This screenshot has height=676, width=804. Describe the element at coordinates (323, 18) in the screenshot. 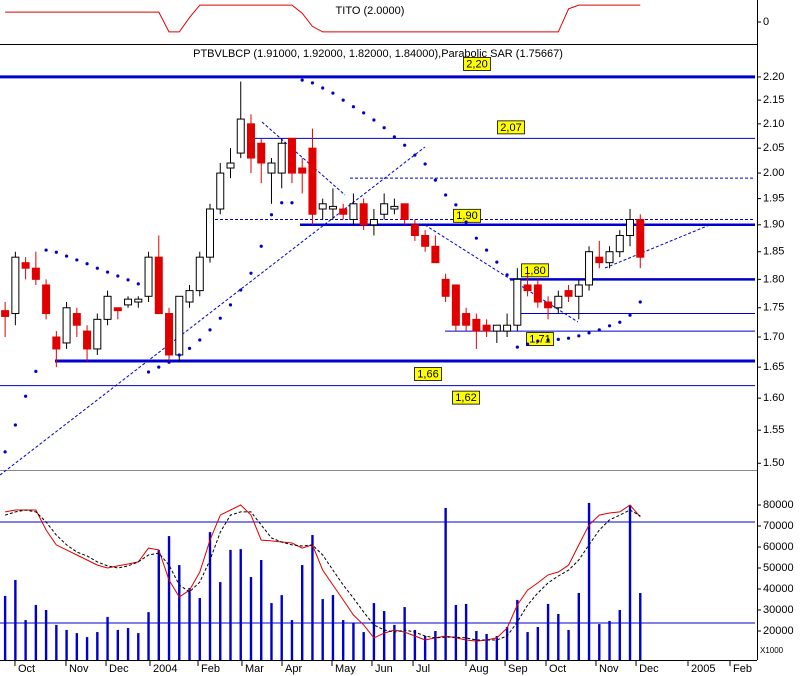

I see `indicator-line` at that location.